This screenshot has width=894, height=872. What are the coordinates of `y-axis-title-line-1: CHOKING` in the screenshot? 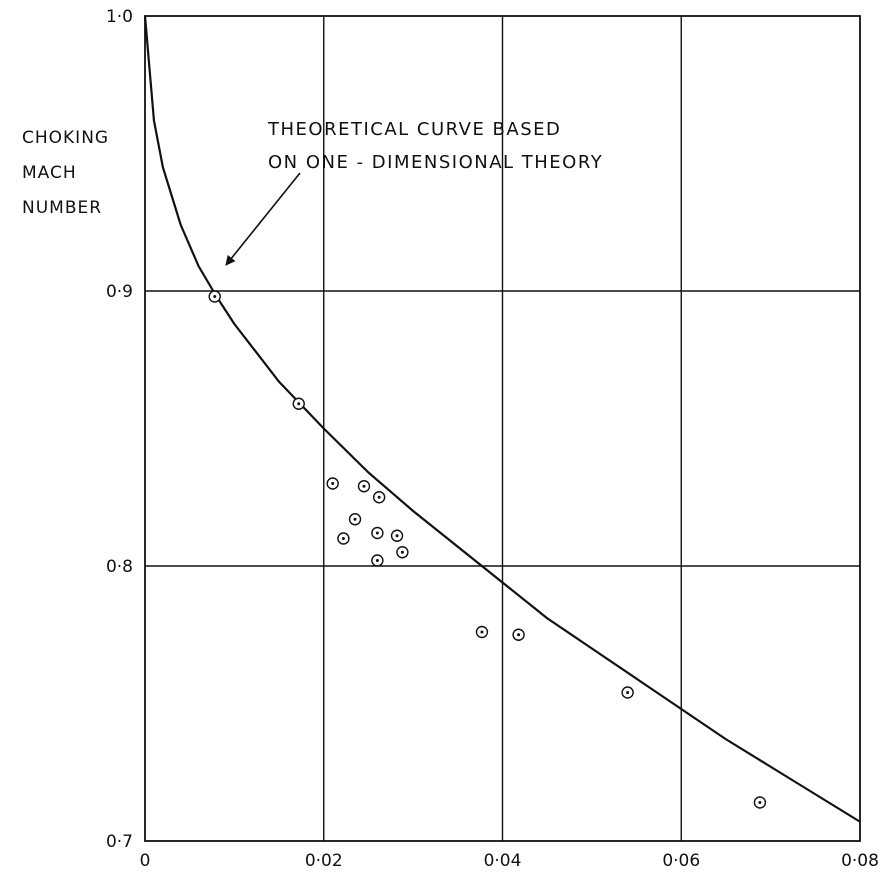 It's located at (65, 138).